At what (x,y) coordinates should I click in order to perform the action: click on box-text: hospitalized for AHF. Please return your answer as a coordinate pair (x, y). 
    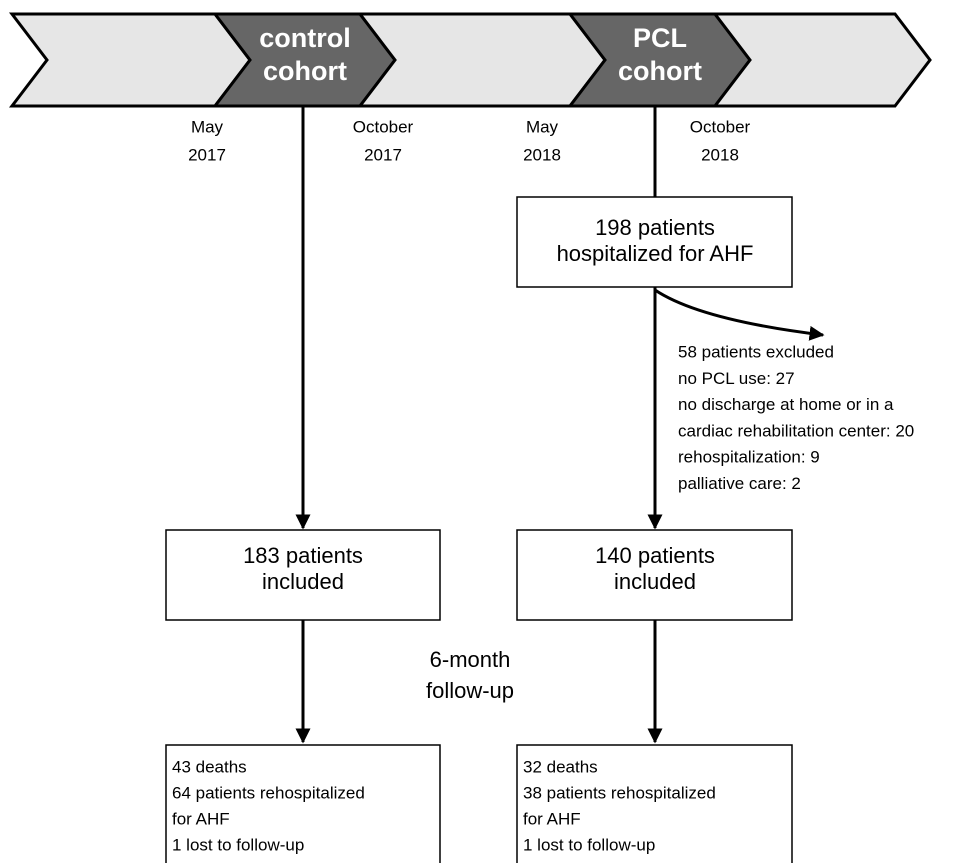
    Looking at the image, I should click on (655, 253).